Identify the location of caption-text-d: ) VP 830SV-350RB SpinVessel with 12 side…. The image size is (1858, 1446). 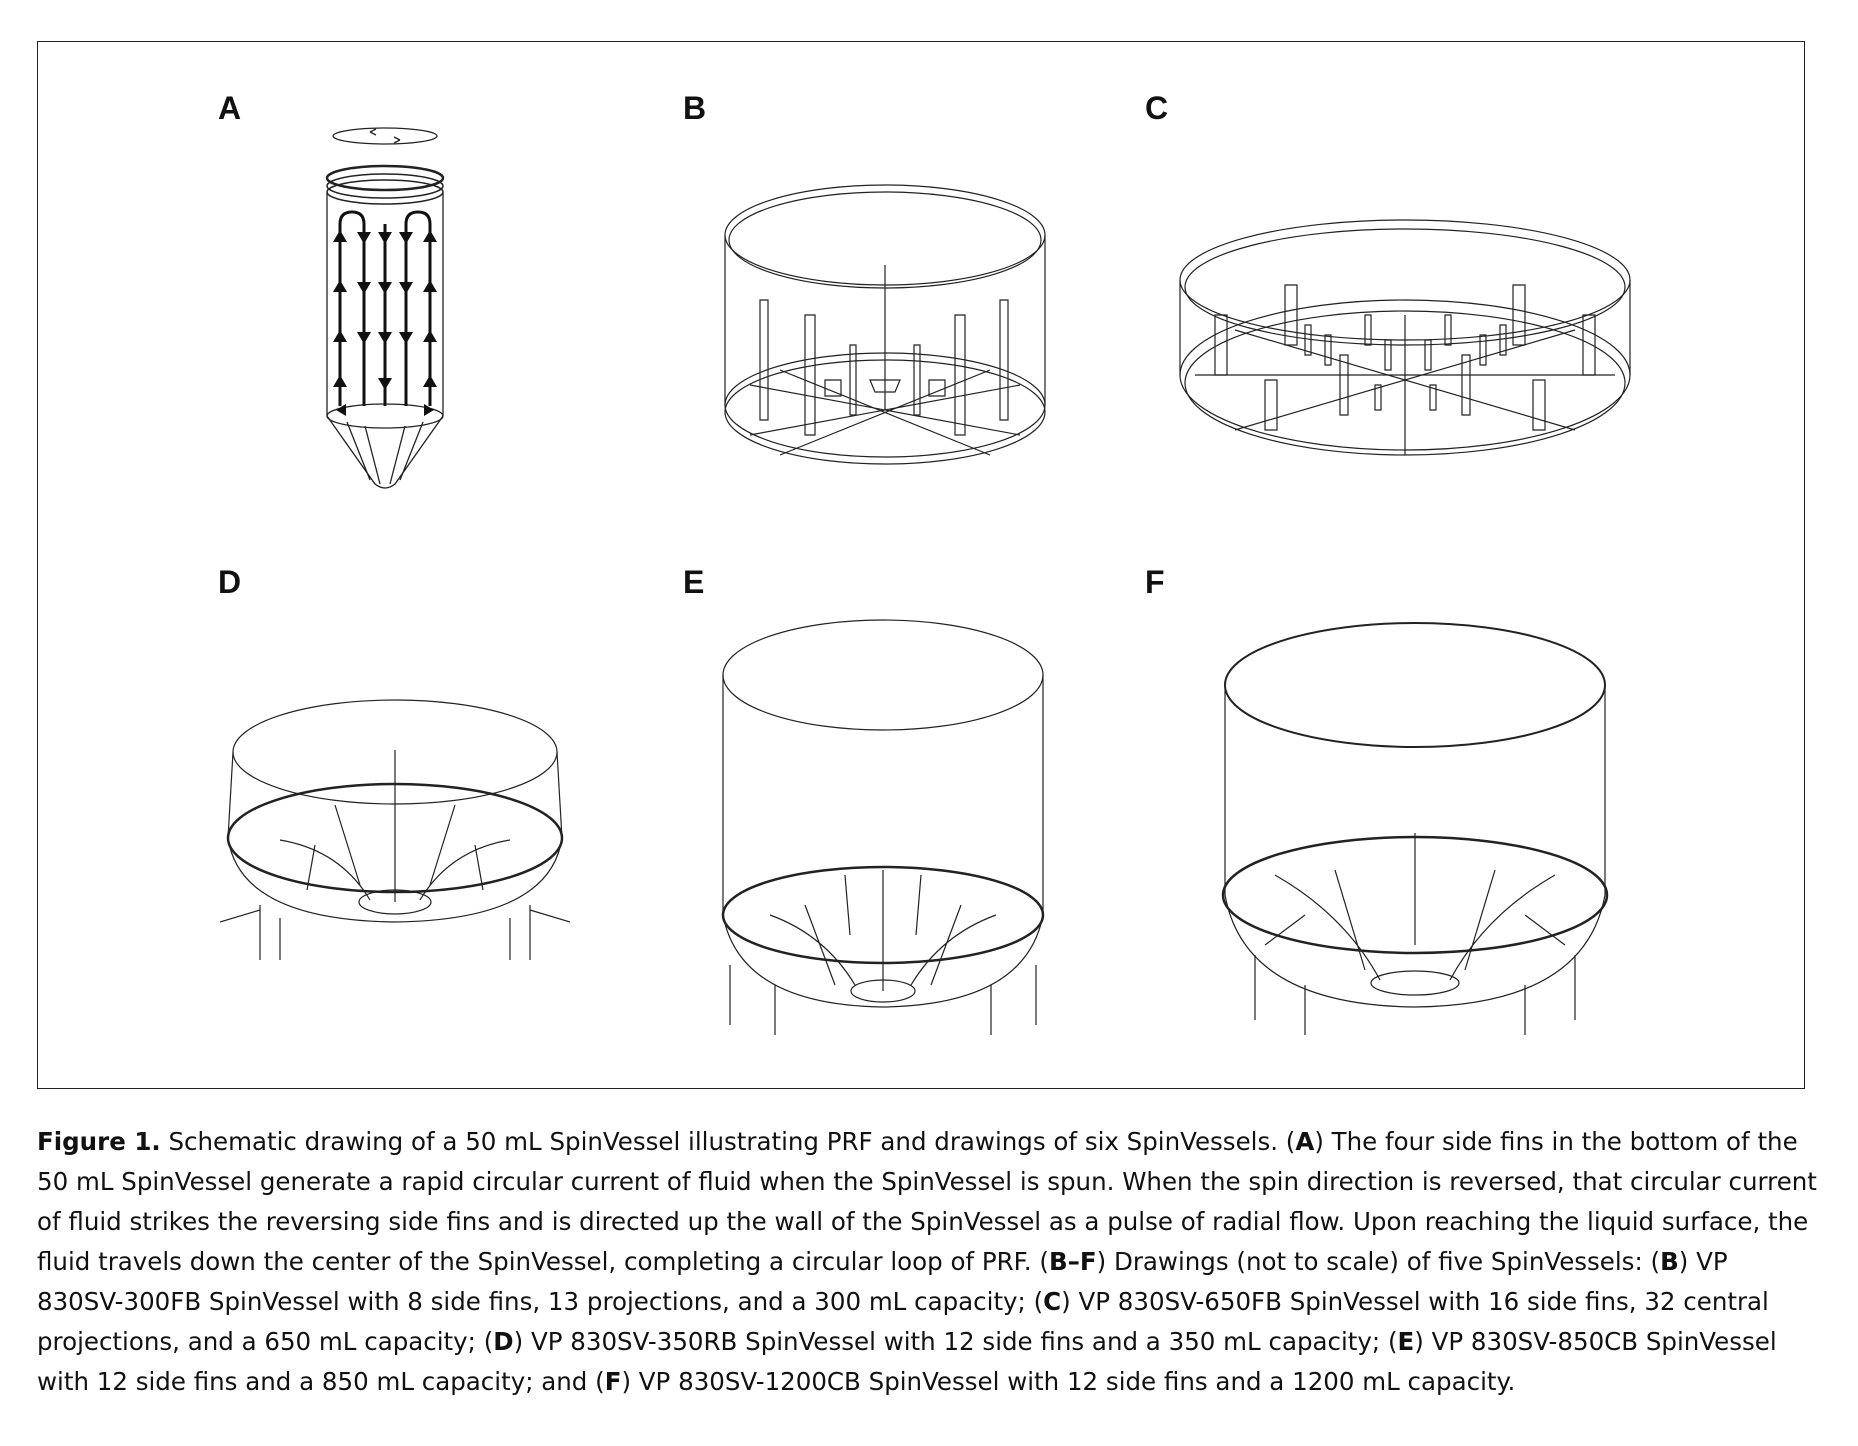
(955, 1341).